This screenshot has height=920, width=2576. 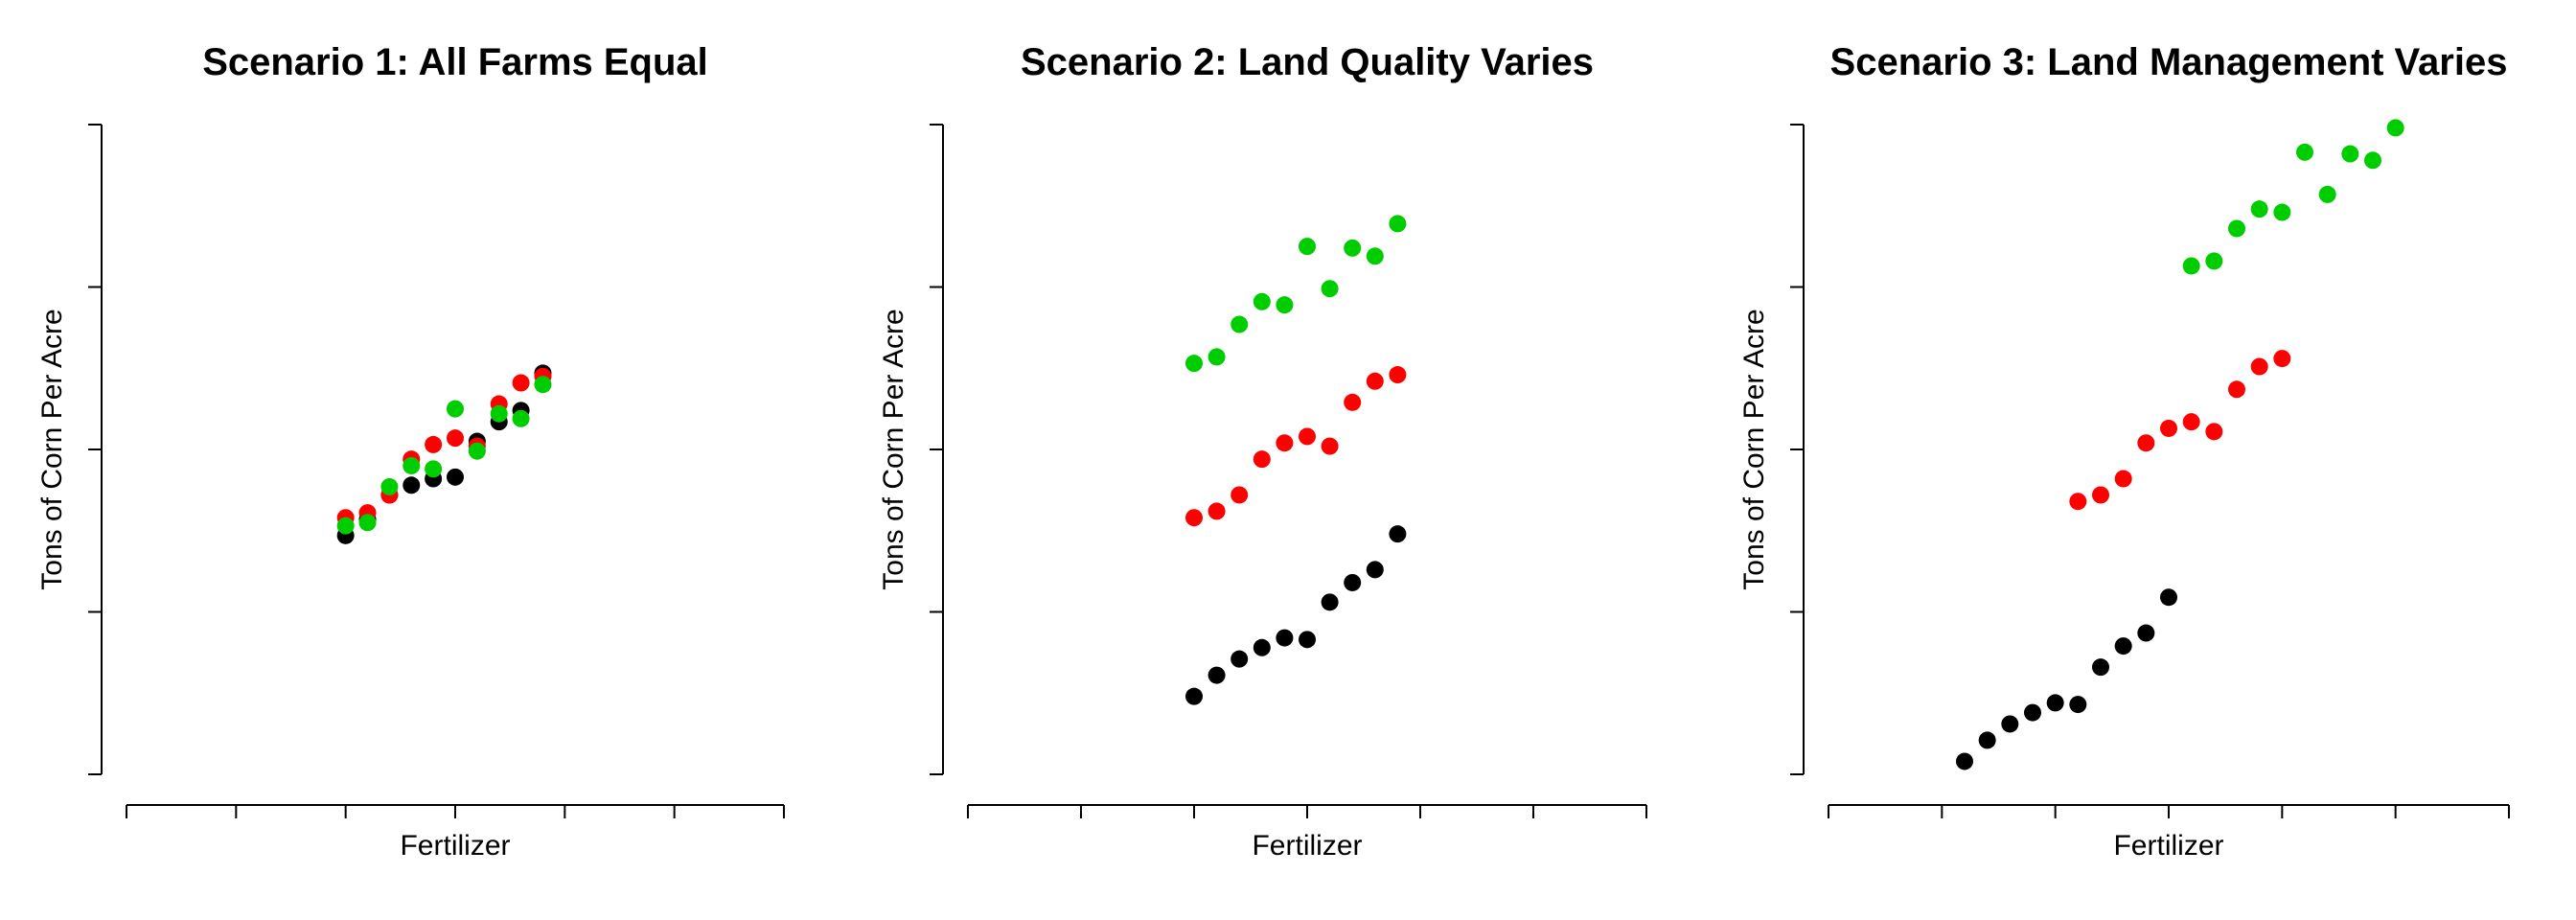 I want to click on chart-title: Scenario 2: Land Quality Varies, so click(x=1307, y=62).